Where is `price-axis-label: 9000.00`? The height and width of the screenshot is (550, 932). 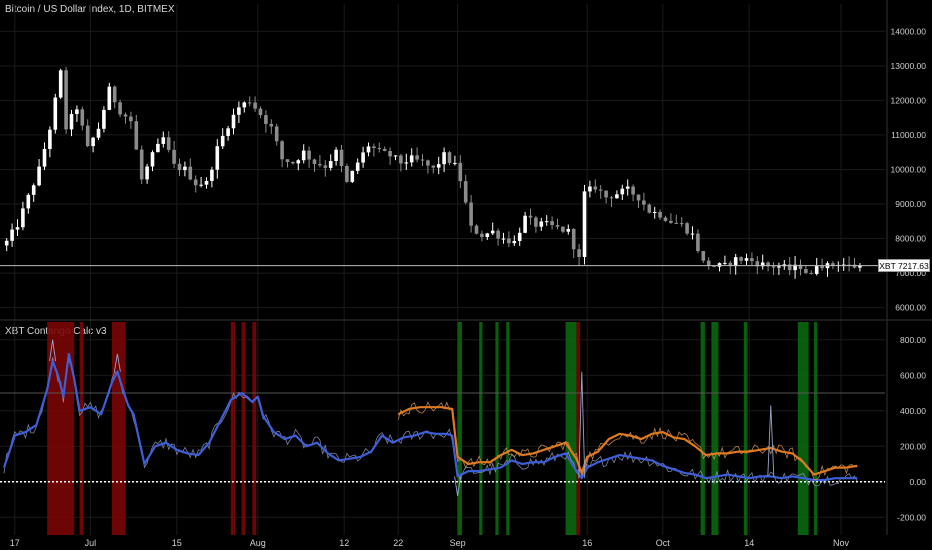 price-axis-label: 9000.00 is located at coordinates (910, 204).